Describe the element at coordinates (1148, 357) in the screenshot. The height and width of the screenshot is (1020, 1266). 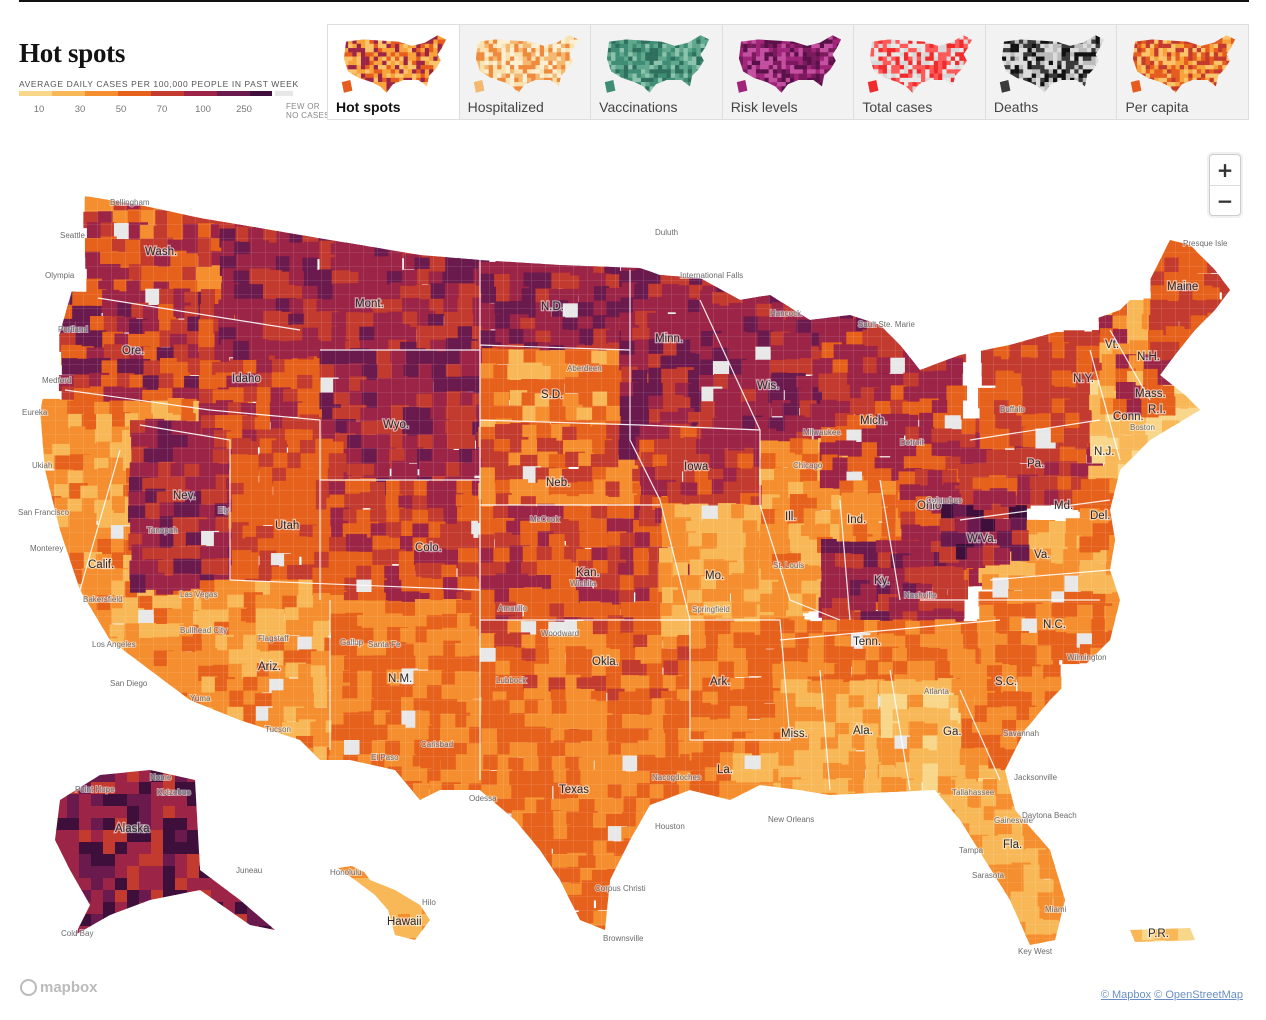
I see `state-label: N.H.` at that location.